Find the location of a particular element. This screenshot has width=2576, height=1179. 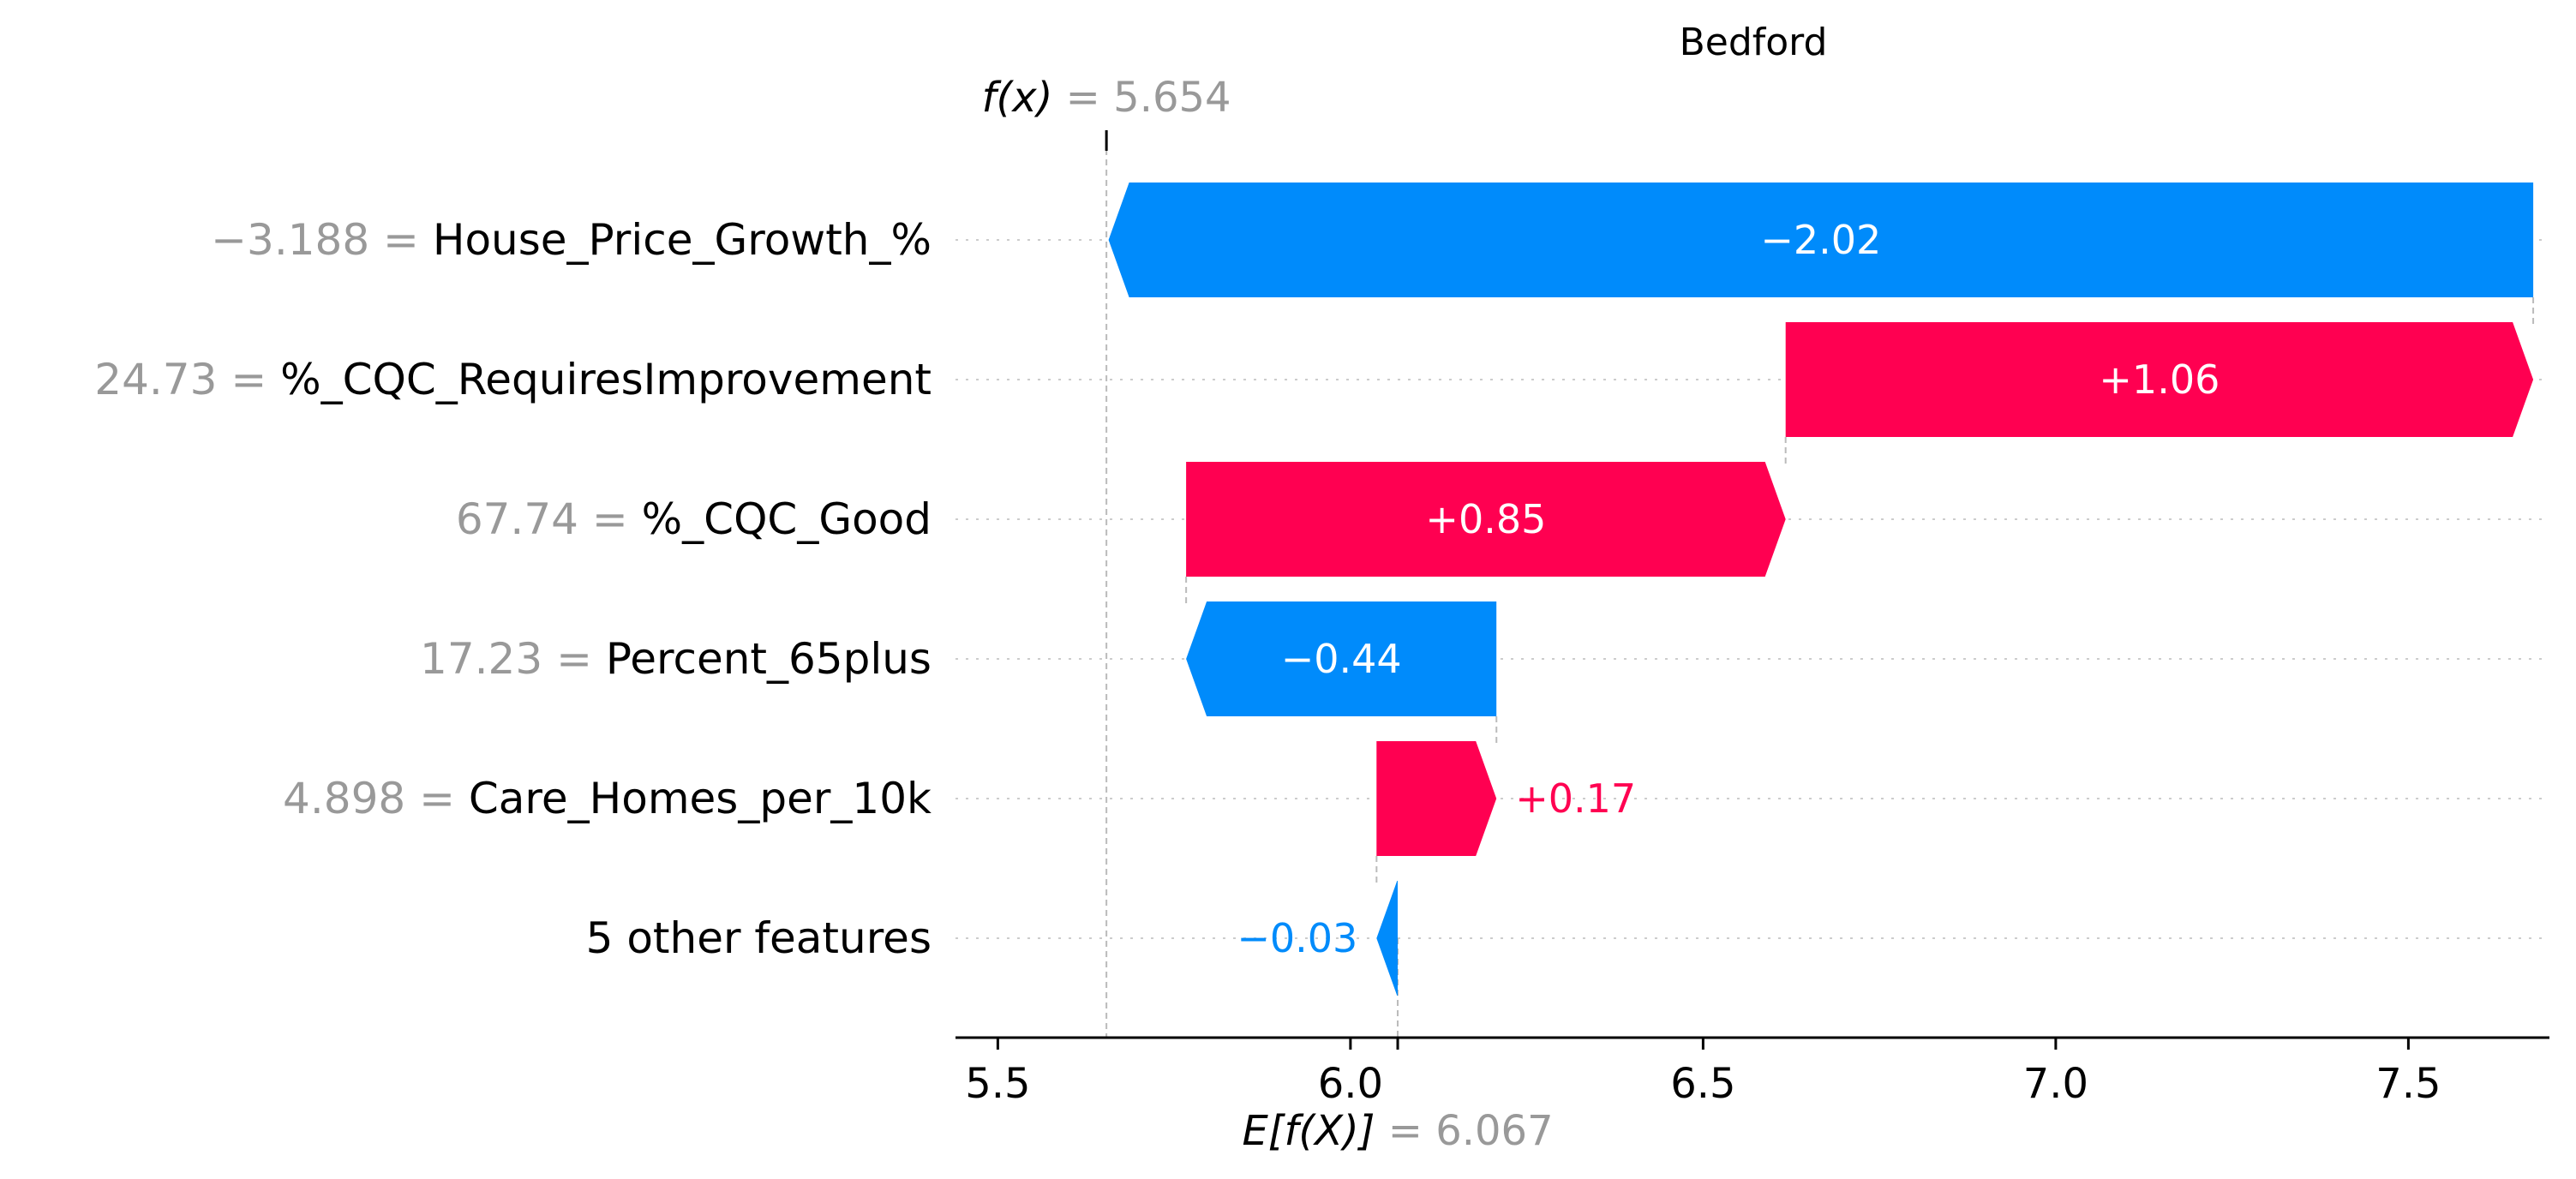

feature-name: 5 other features is located at coordinates (759, 938).